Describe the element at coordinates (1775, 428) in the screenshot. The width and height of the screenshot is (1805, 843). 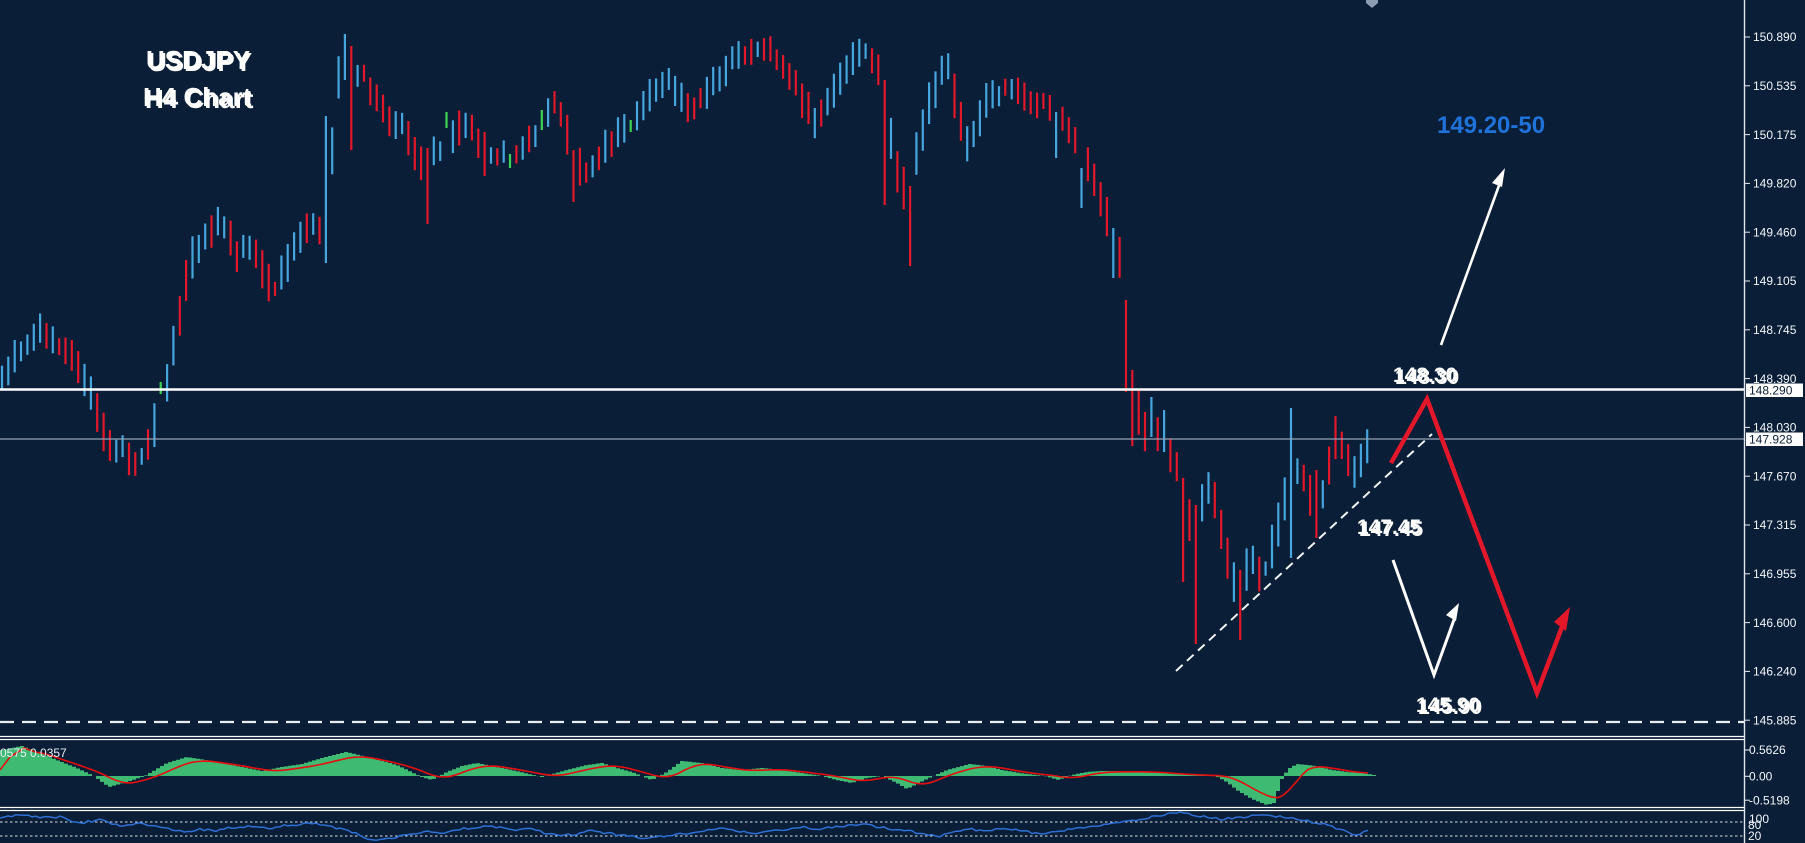
I see `svg-text: 148.030` at that location.